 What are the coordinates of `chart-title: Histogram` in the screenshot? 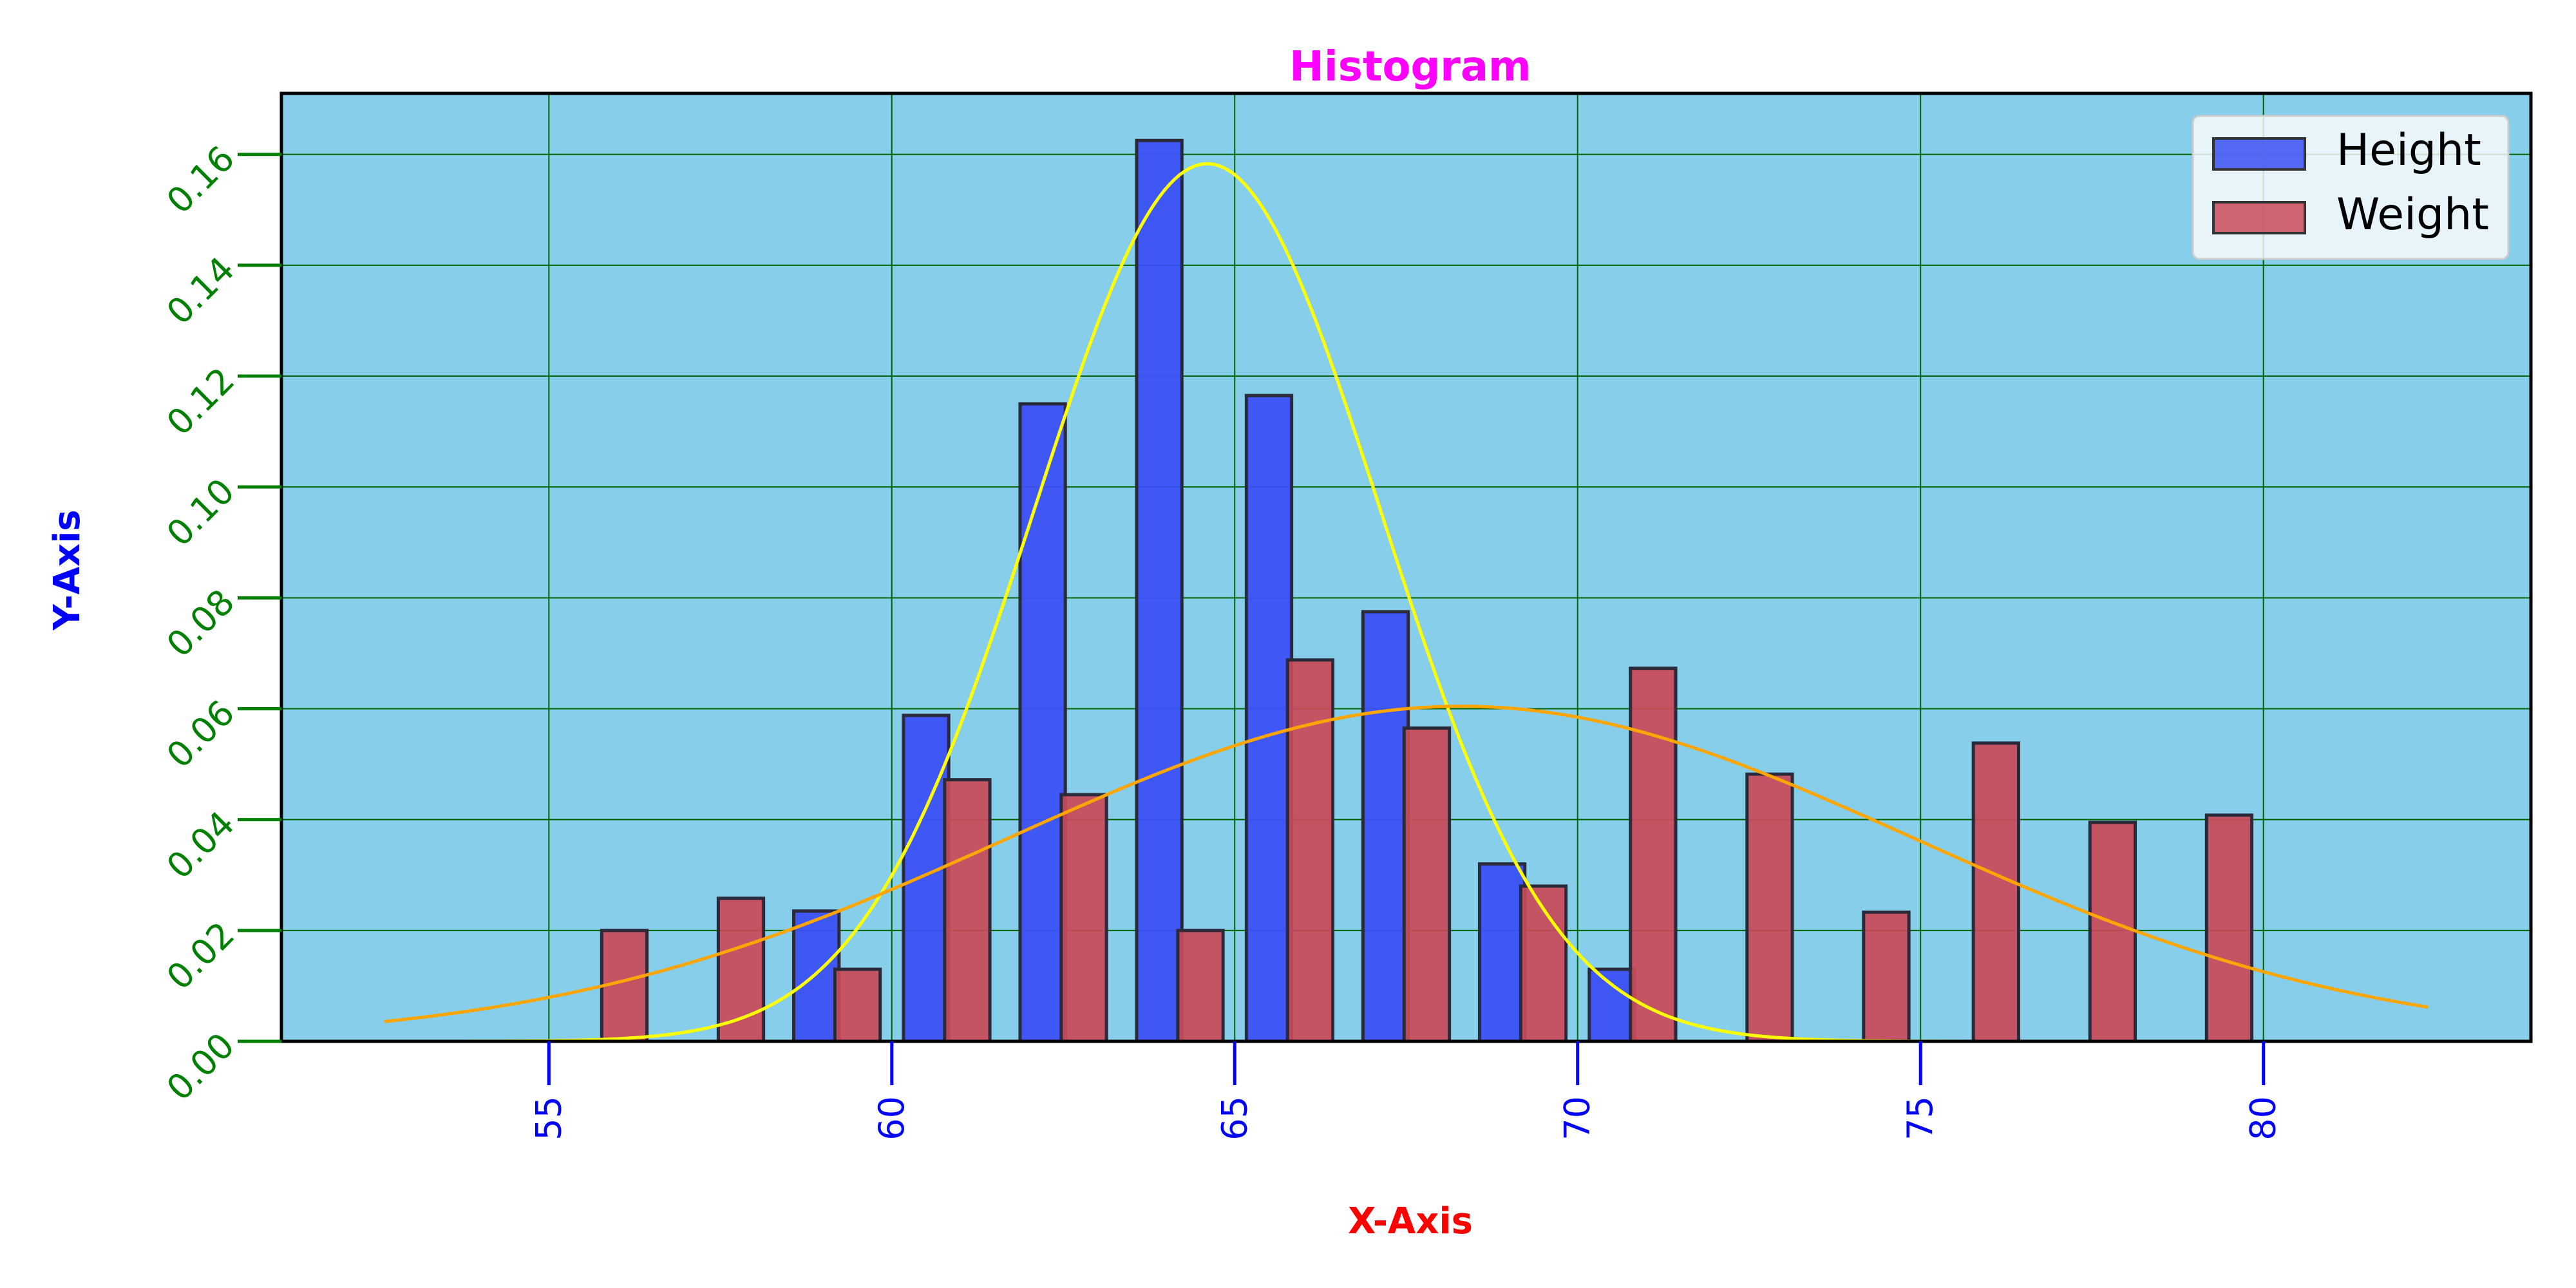 It's located at (1410, 67).